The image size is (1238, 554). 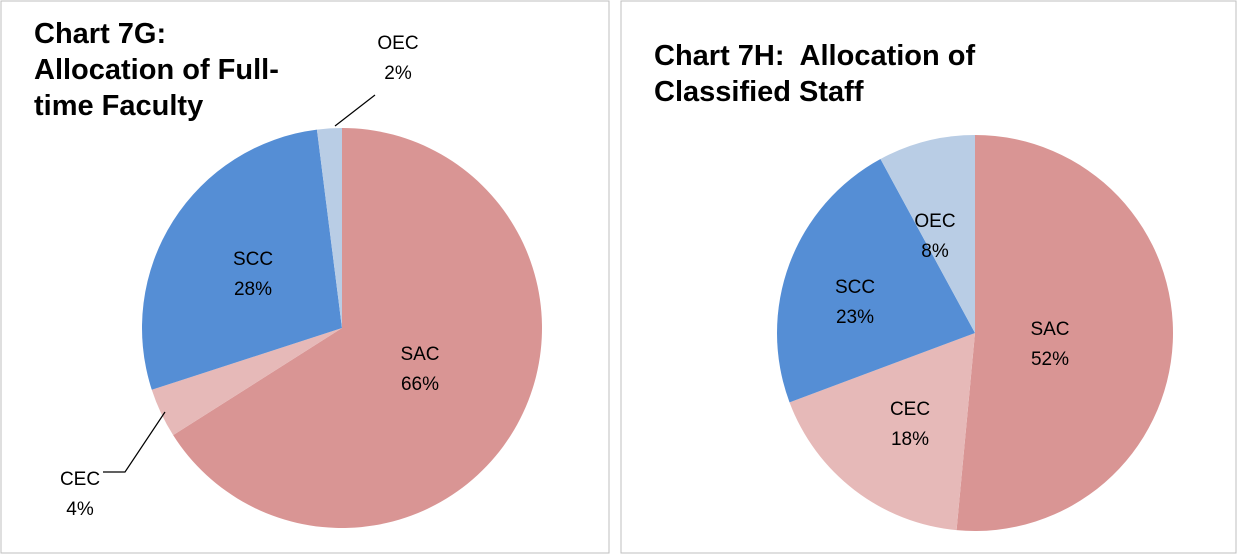 What do you see at coordinates (80, 509) in the screenshot?
I see `slice-value-label: 4%` at bounding box center [80, 509].